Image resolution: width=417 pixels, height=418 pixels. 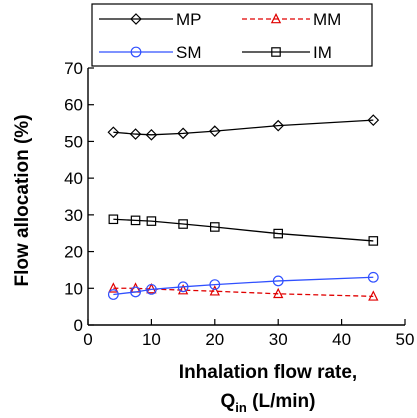 I want to click on series-line-mm, so click(x=243, y=292).